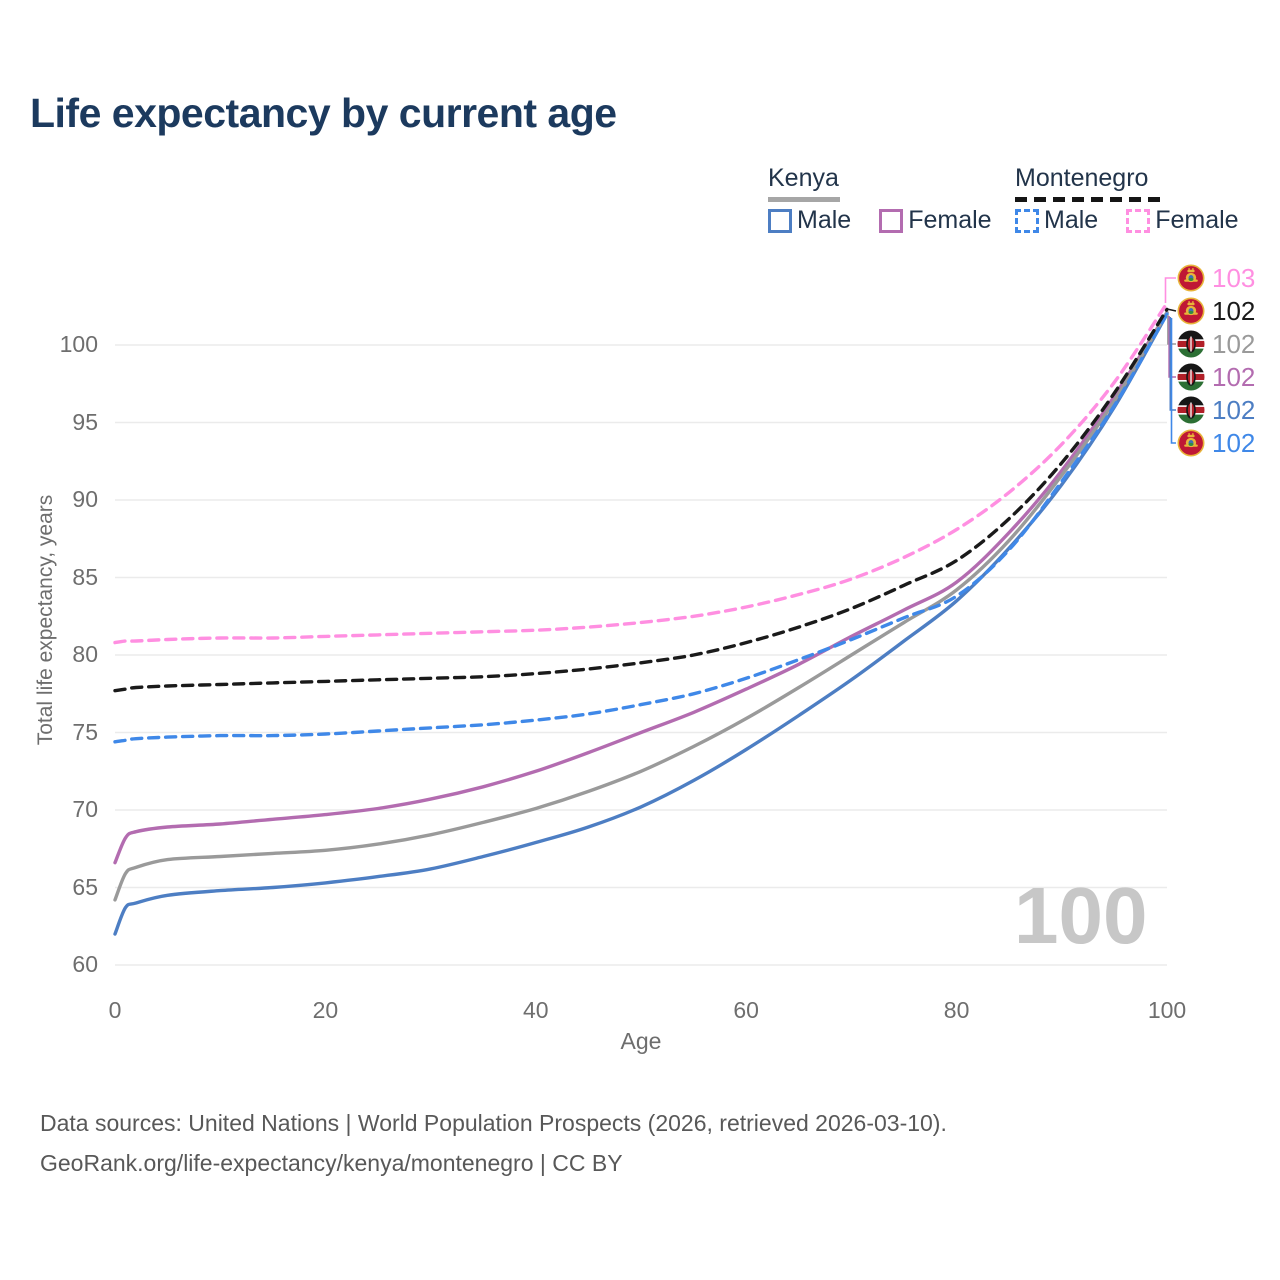 The width and height of the screenshot is (1280, 1280). I want to click on y-tick-90: 90, so click(85, 499).